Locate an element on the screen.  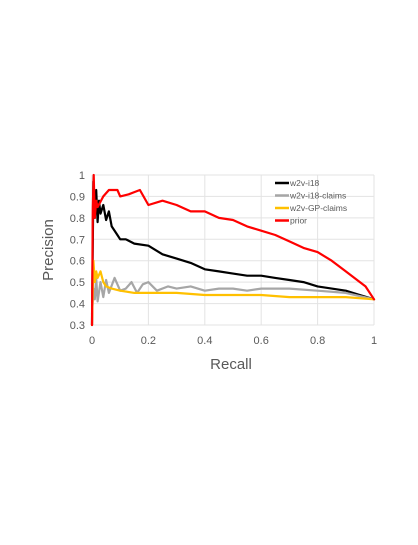
y-tick-label: 0.8 is located at coordinates (77, 219).